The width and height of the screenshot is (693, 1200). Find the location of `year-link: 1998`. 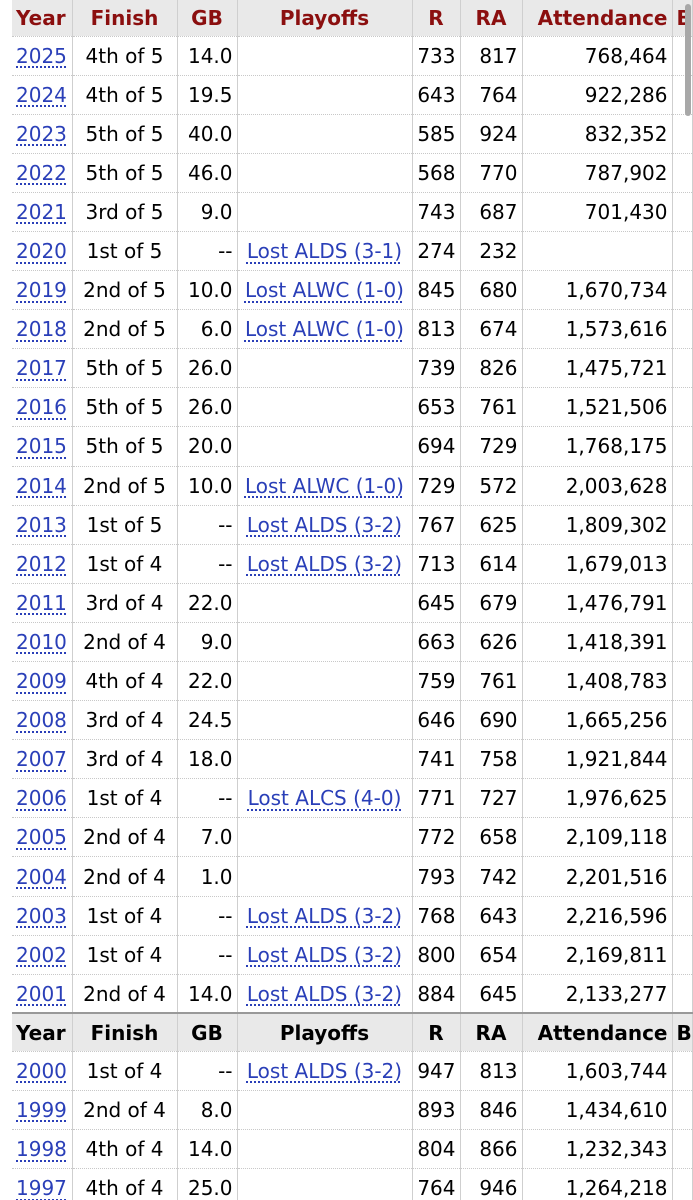

year-link: 1998 is located at coordinates (41, 1149).